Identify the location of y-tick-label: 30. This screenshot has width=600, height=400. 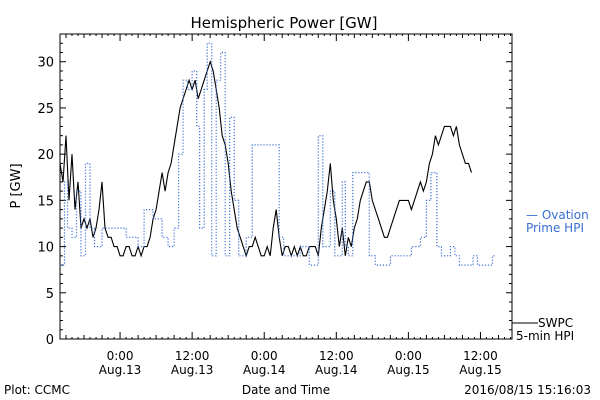
(45, 63).